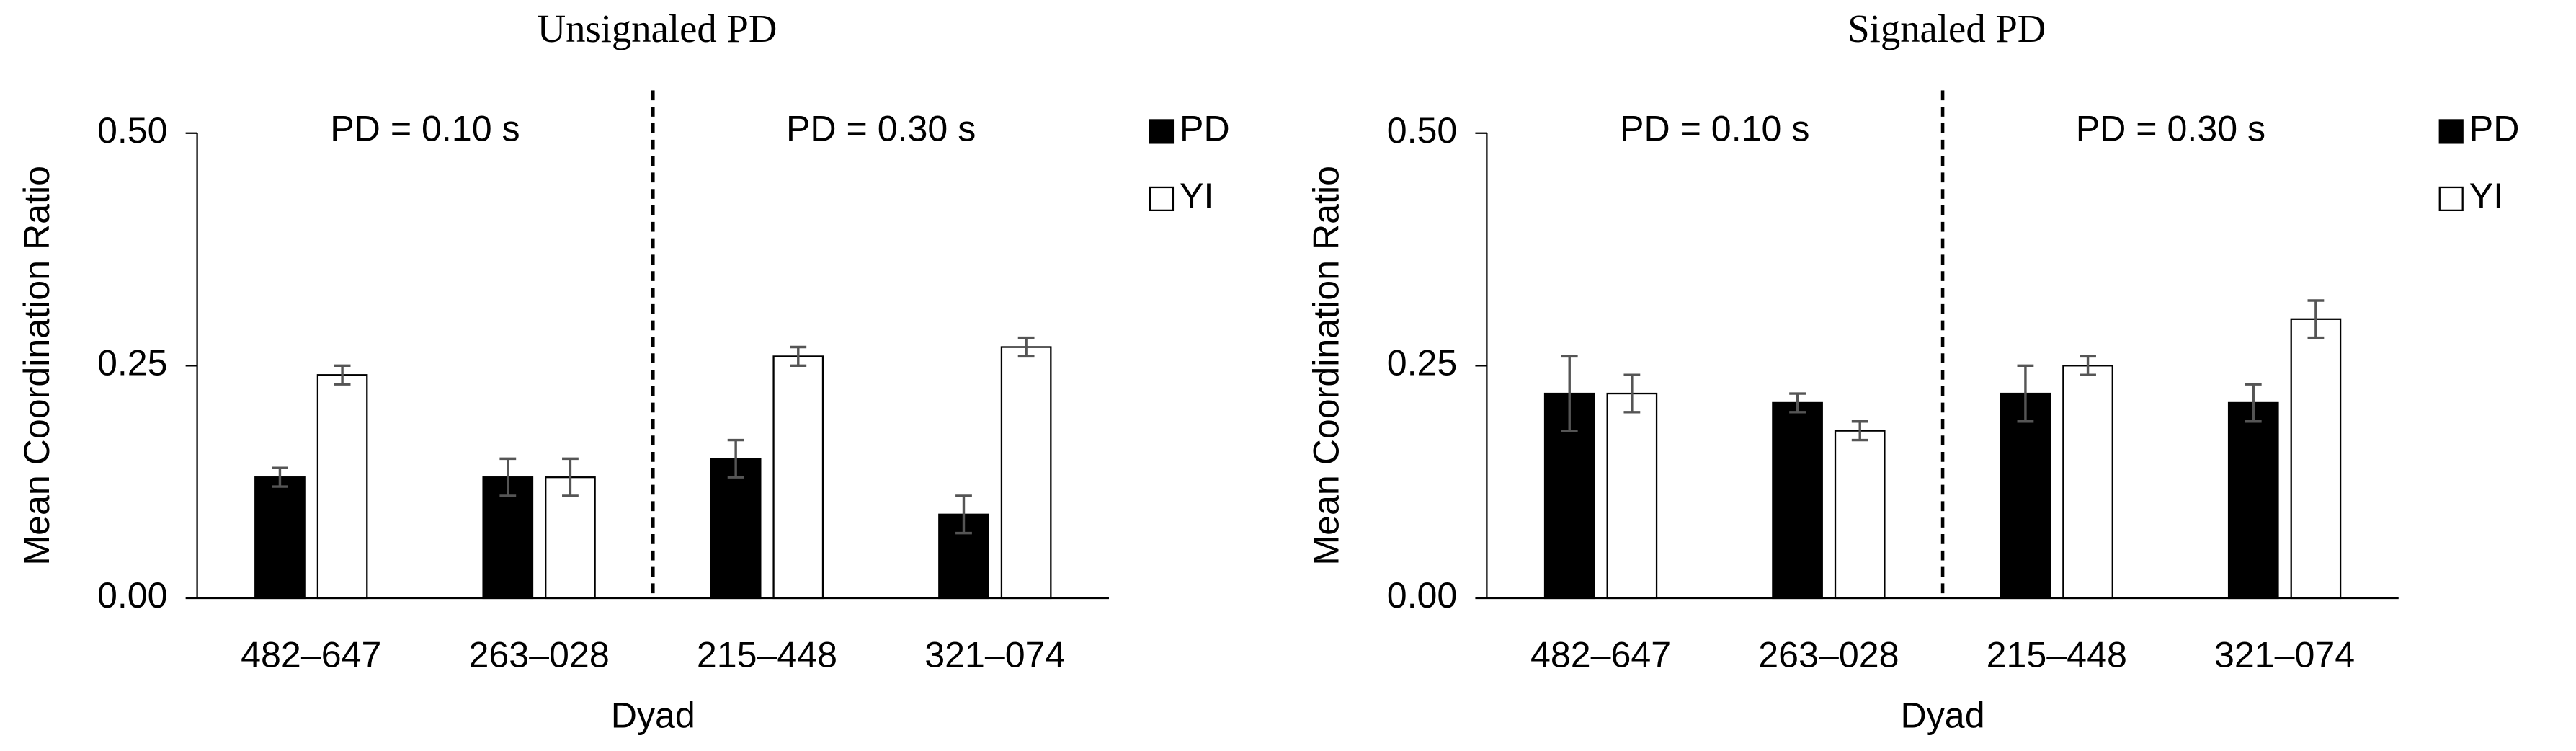 The height and width of the screenshot is (751, 2576). What do you see at coordinates (657, 28) in the screenshot?
I see `chart-title: Unsignaled PD` at bounding box center [657, 28].